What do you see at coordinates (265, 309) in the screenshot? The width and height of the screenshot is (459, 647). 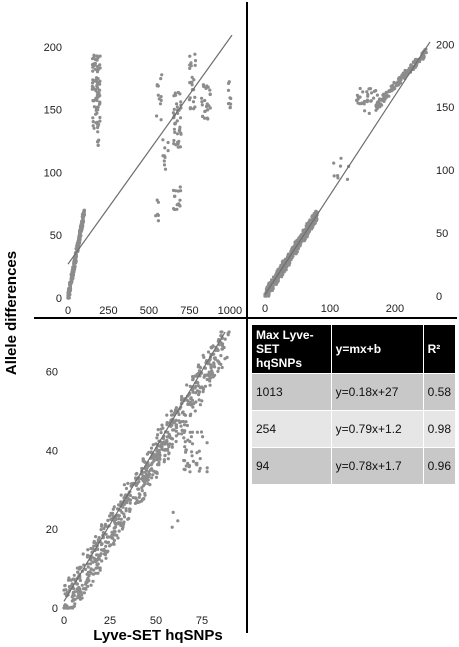 I see `x-tick-label: 0` at bounding box center [265, 309].